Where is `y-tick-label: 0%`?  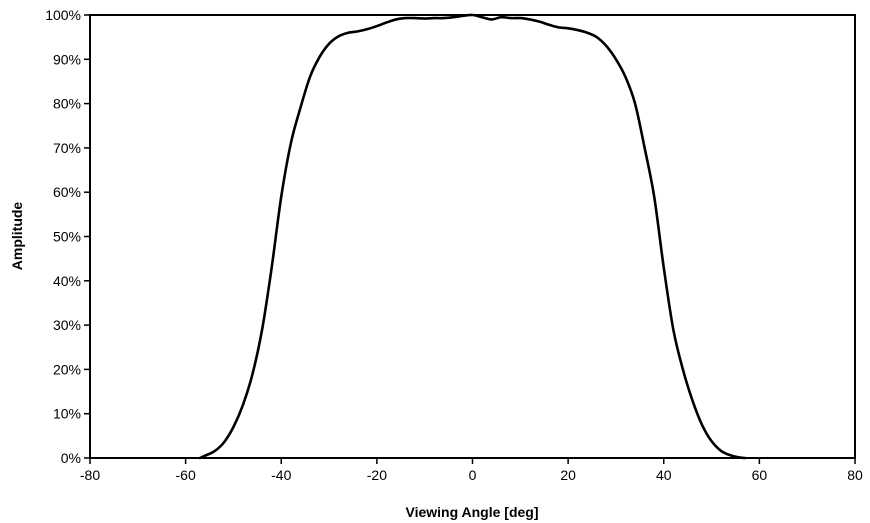 y-tick-label: 0% is located at coordinates (71, 458).